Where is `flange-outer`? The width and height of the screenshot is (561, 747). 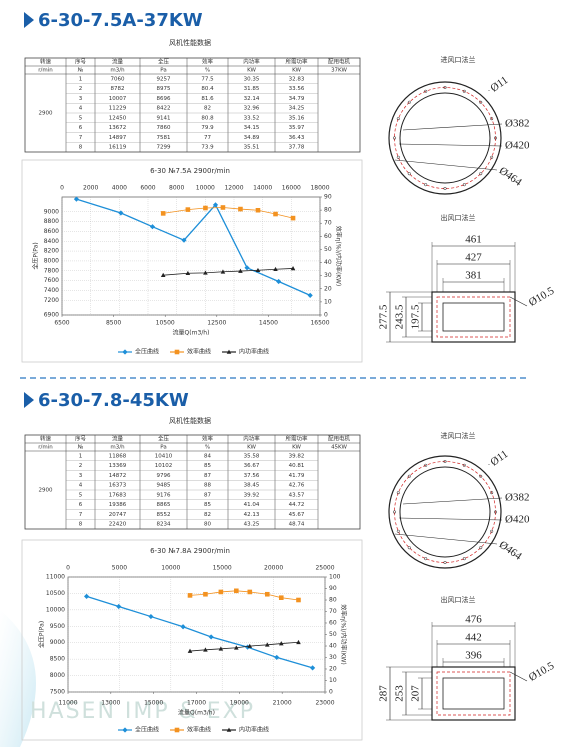 flange-outer is located at coordinates (445, 512).